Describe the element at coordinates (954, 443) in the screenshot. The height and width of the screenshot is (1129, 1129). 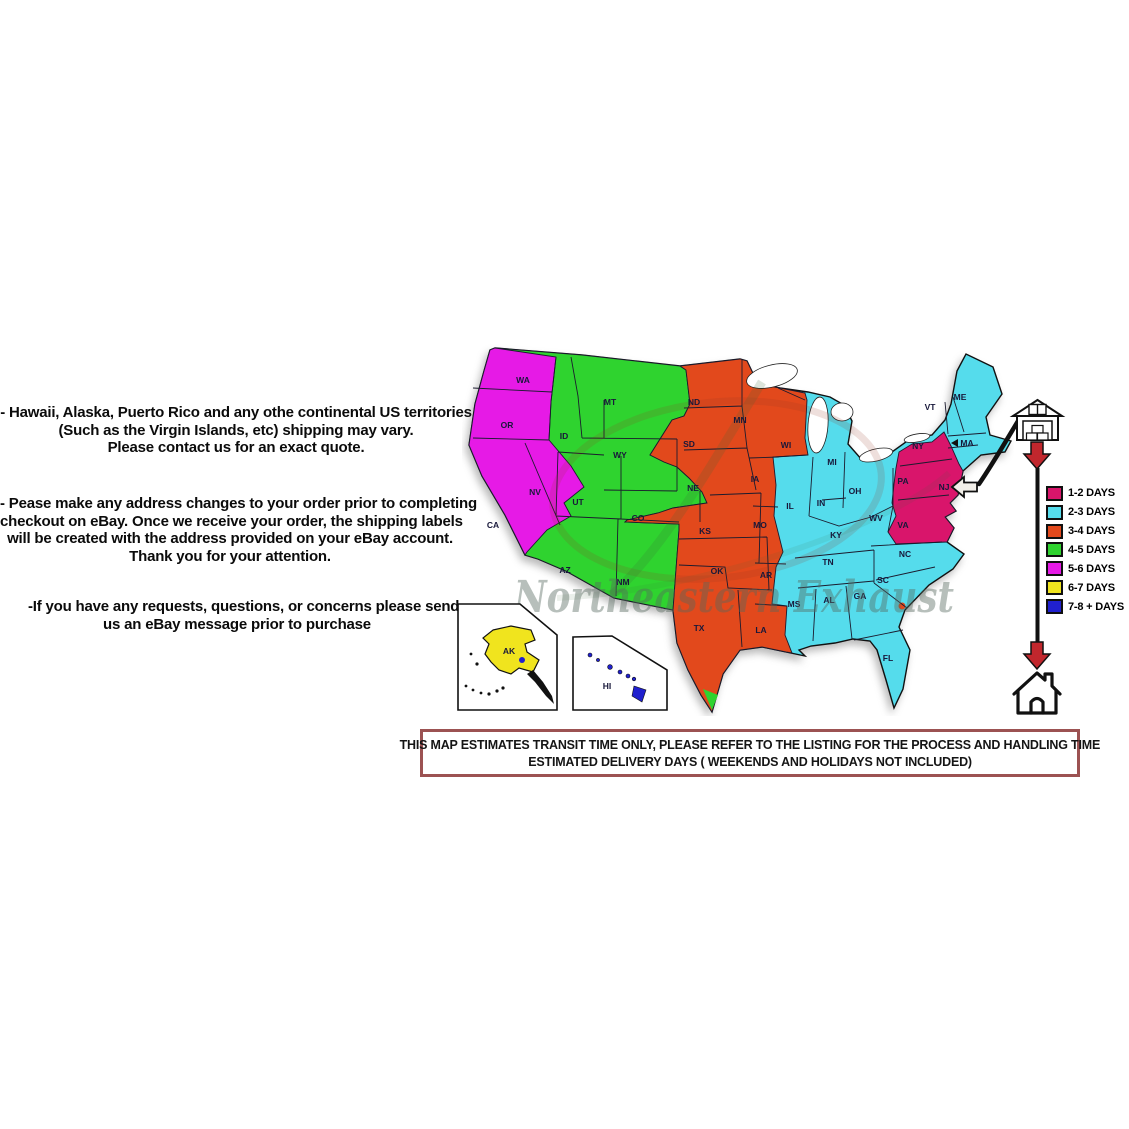
I see `ma-pointer-icon` at that location.